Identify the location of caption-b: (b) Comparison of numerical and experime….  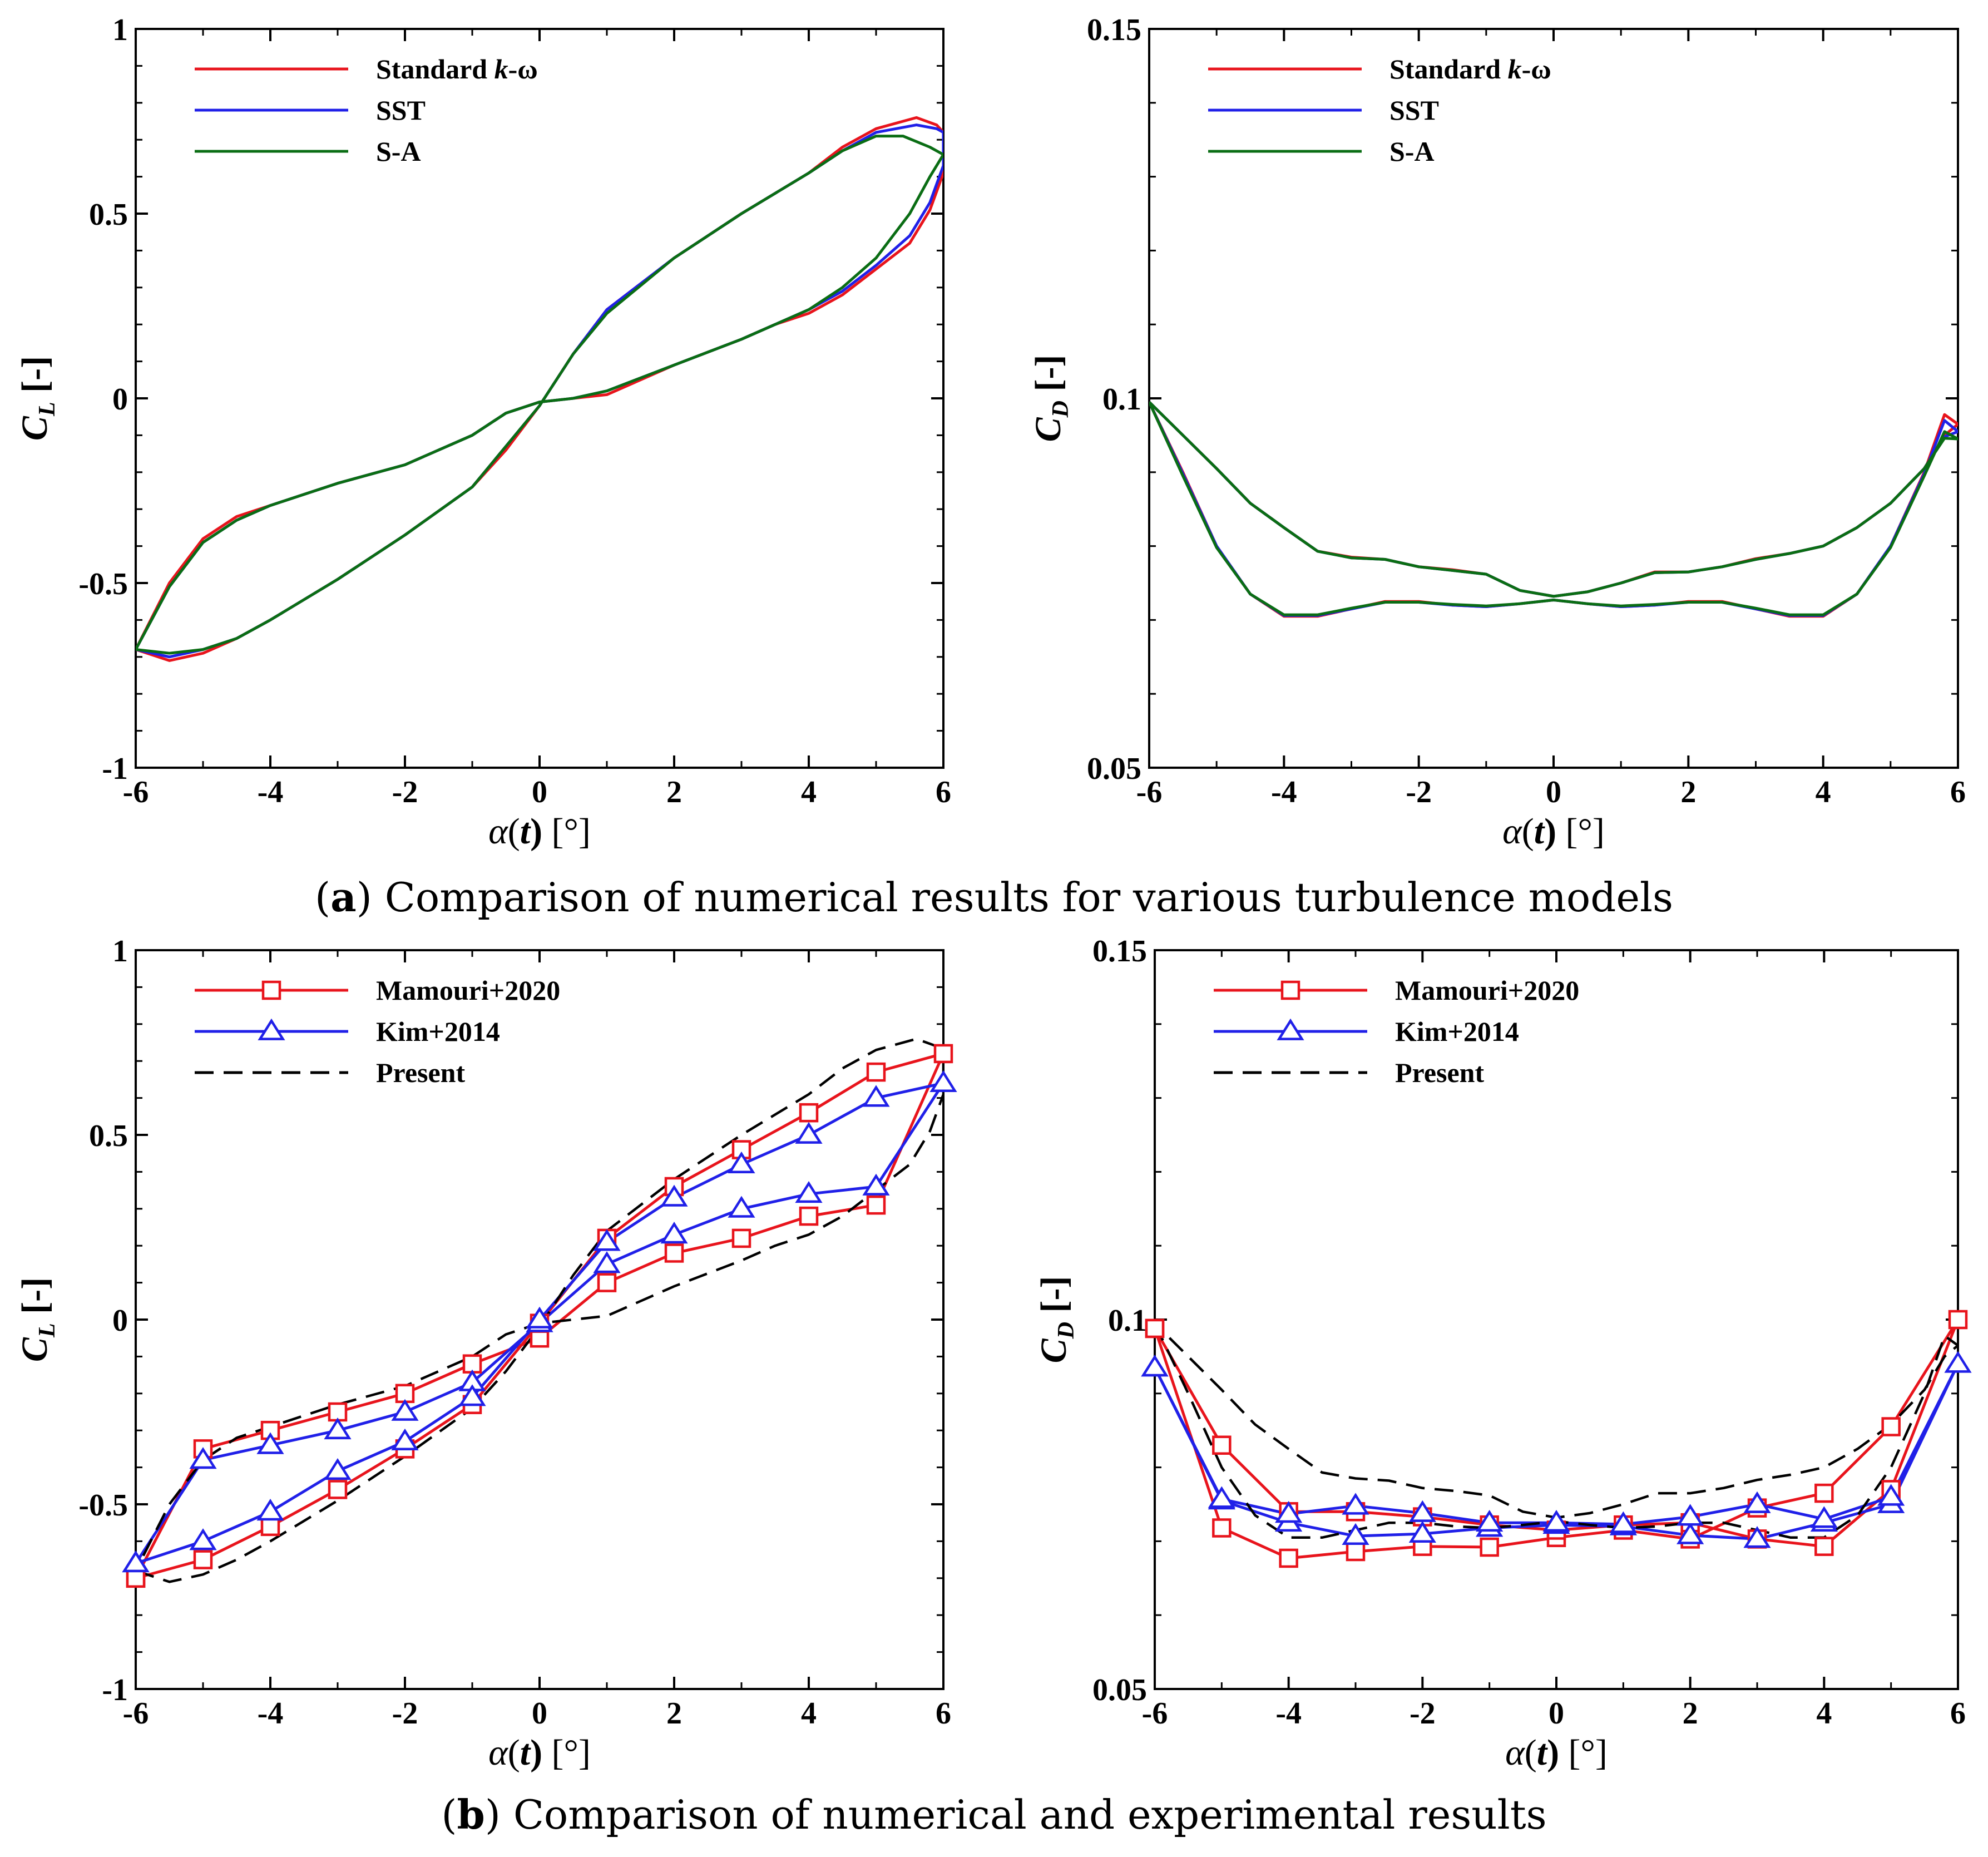
(993, 1814).